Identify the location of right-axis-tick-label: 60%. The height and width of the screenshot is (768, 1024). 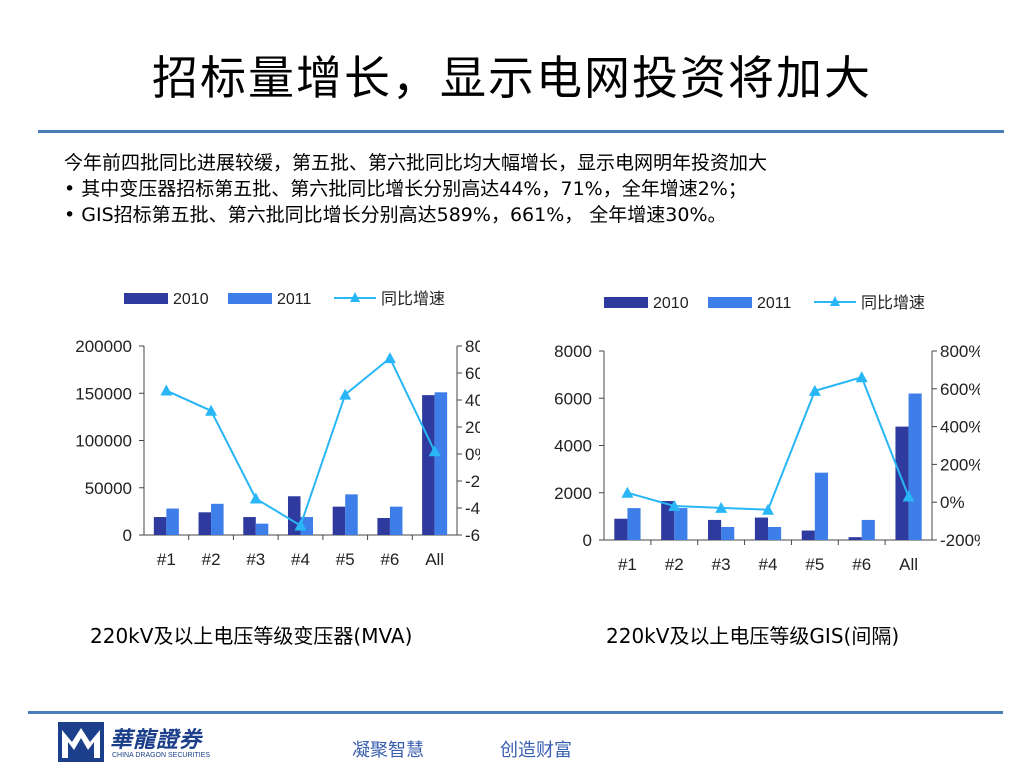
(472, 373).